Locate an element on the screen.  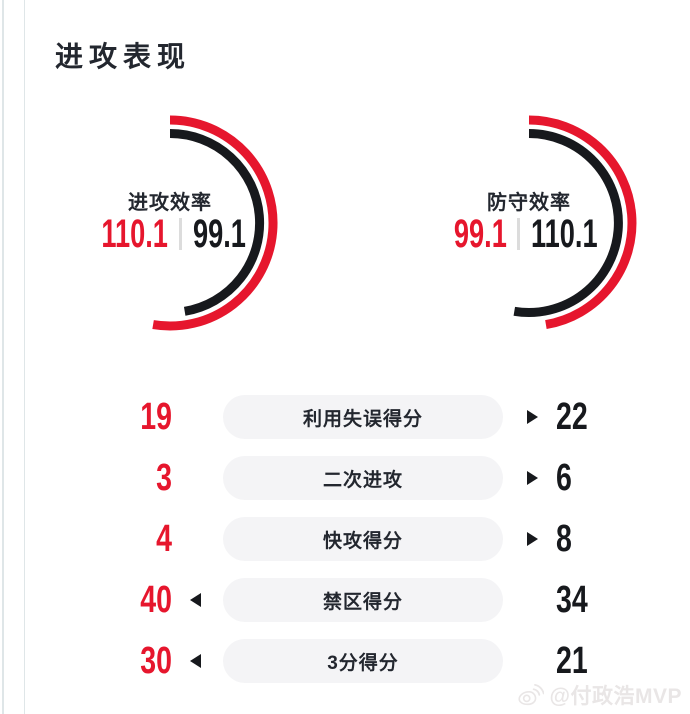
page-title: 进攻表现 is located at coordinates (123, 56).